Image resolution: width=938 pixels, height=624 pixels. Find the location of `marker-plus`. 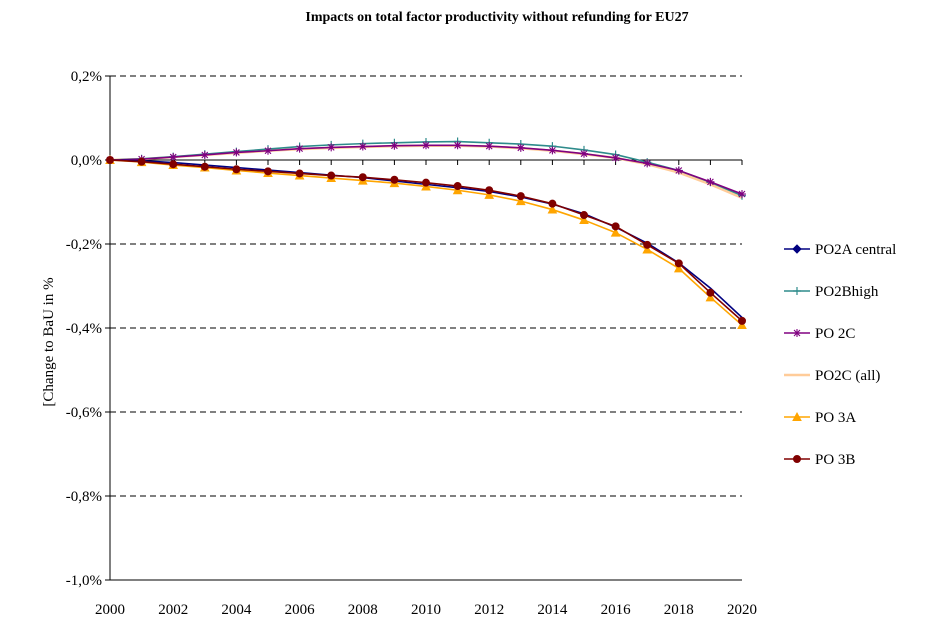

marker-plus is located at coordinates (797, 291).